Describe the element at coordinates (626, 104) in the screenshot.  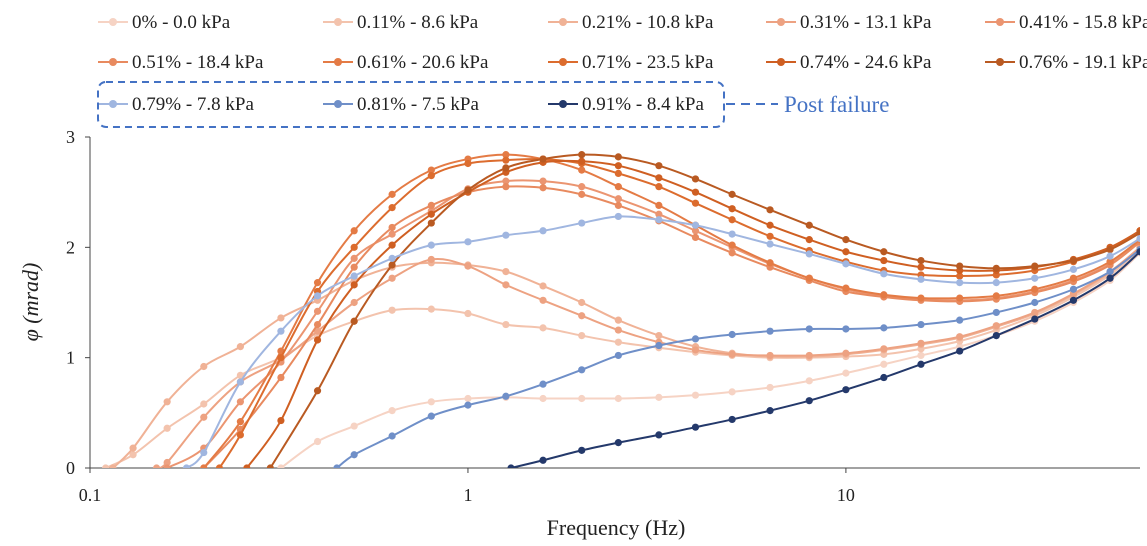
I see `legend-item: 0.91% - 8.4 kPa` at that location.